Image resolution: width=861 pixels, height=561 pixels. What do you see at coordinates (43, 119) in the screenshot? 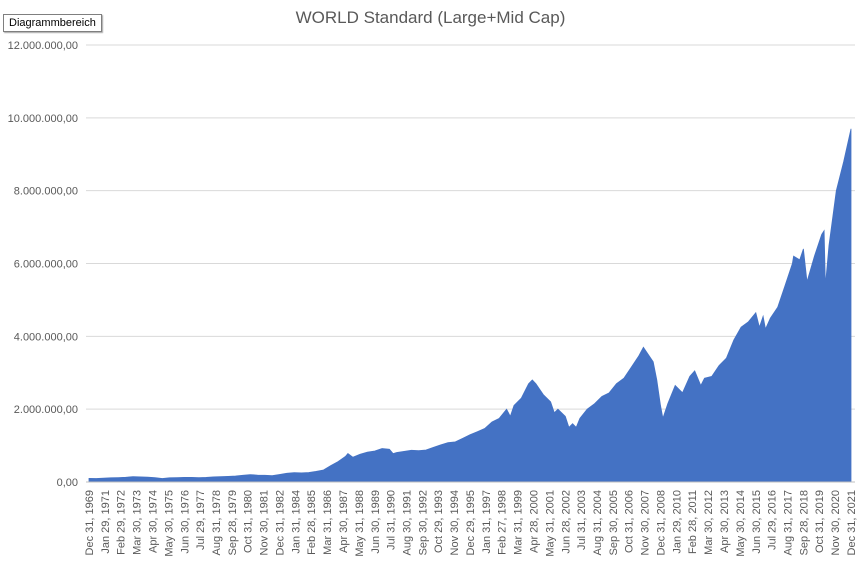
I see `y-tick-label: 10.000.000,00` at bounding box center [43, 119].